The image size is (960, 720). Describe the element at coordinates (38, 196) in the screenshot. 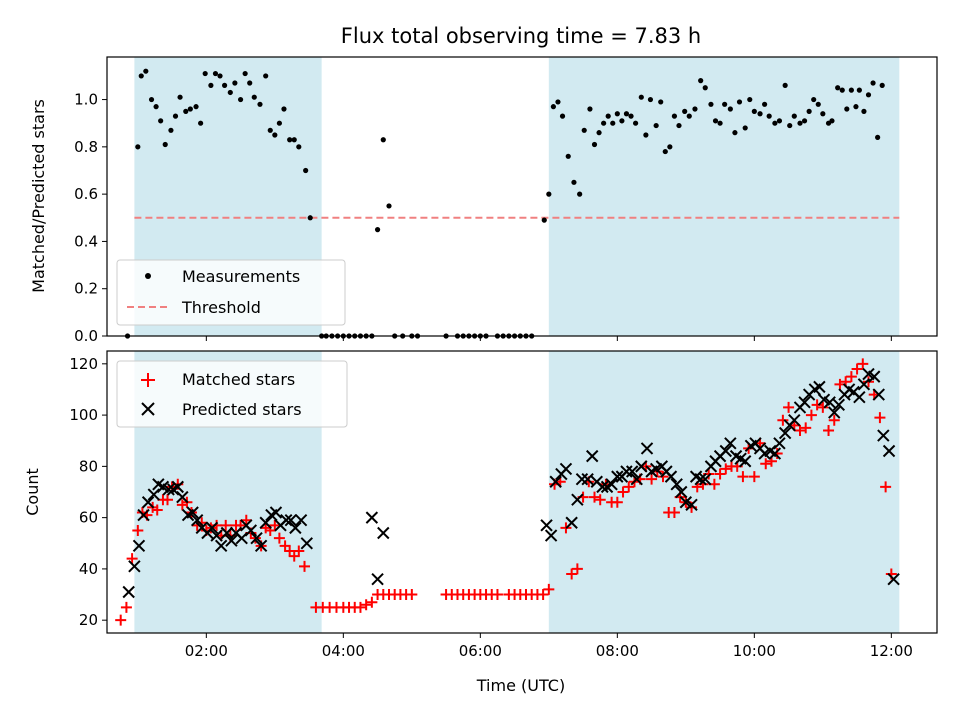

I see `upper-y-axis-label: Matched/Predicted stars` at that location.